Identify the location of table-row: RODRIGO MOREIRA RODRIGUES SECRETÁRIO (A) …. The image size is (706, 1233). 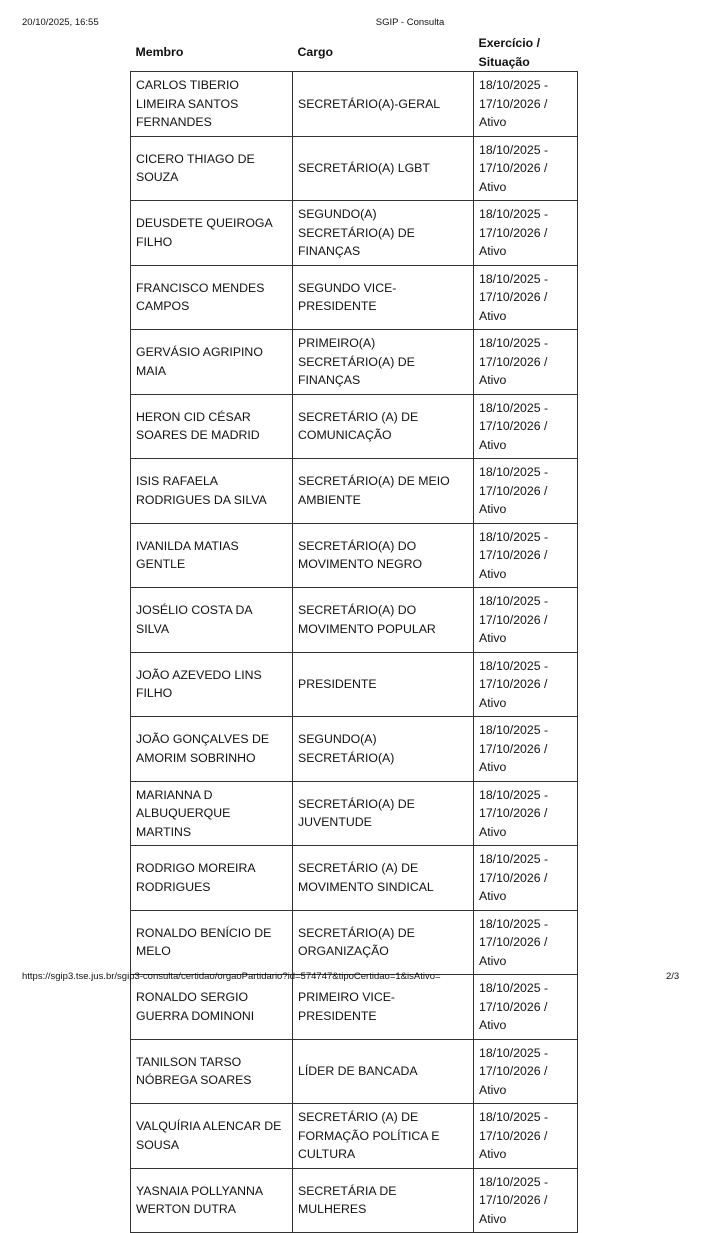
(354, 878).